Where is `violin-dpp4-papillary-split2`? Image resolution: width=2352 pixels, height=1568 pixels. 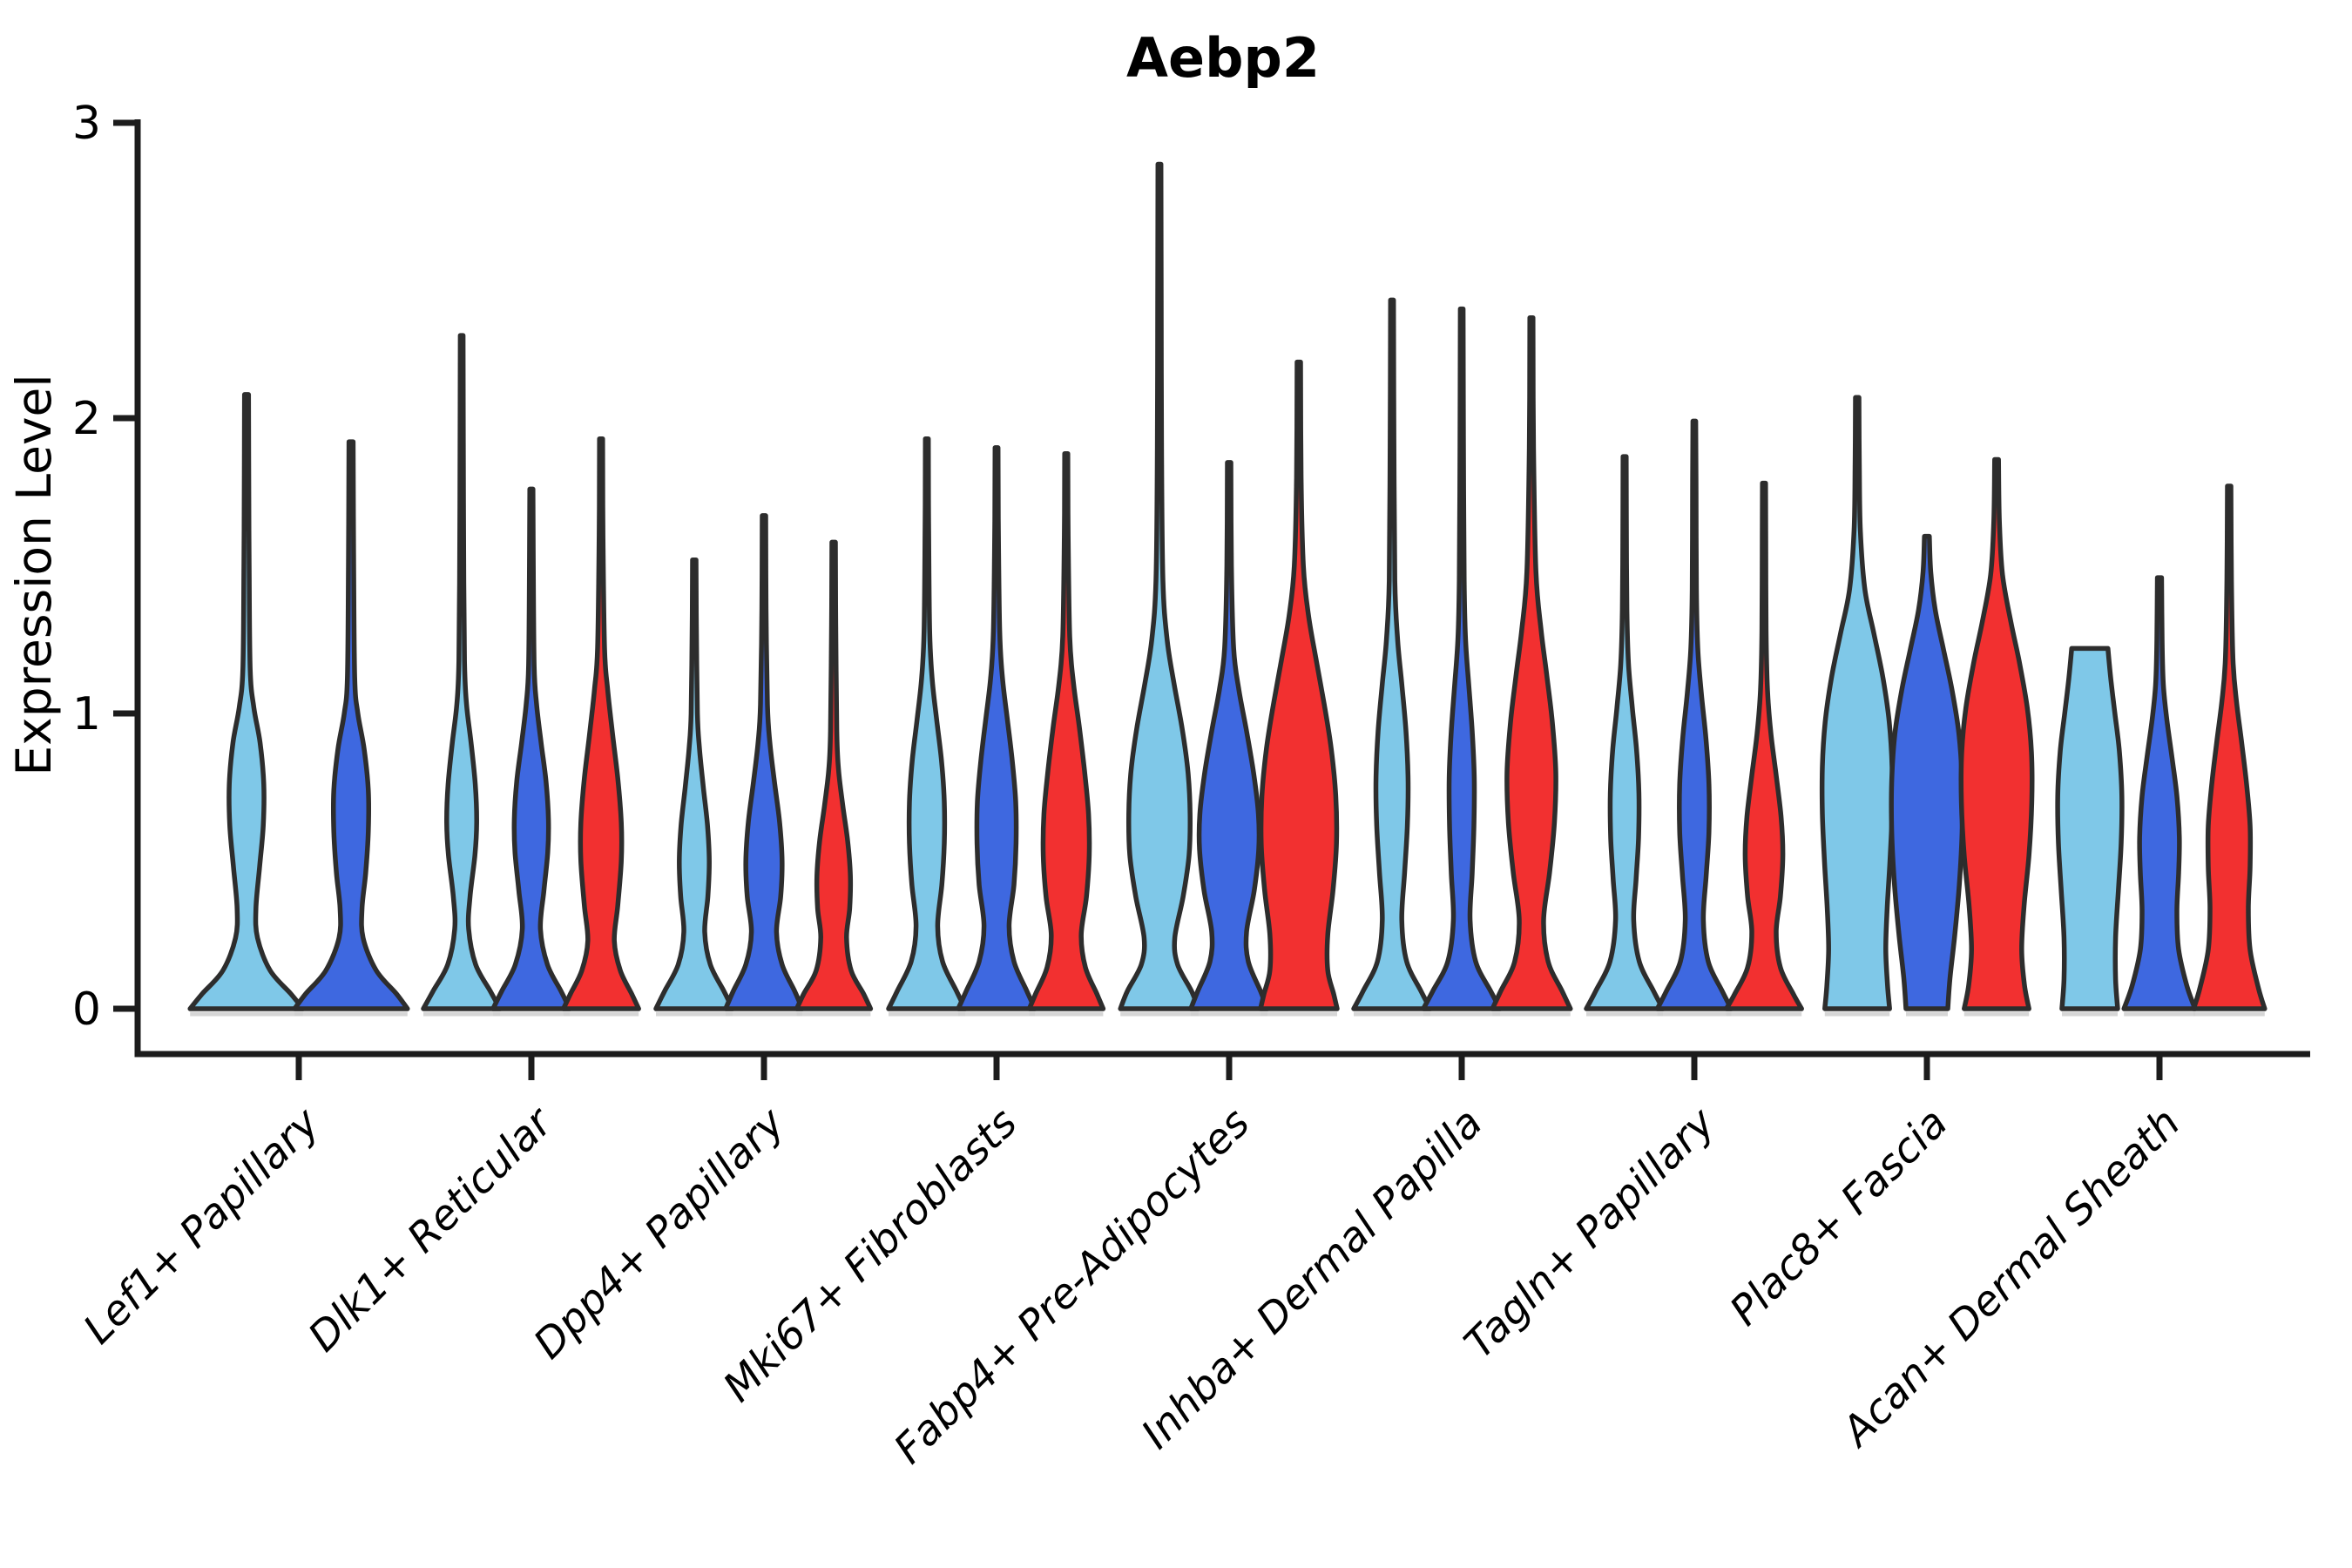
violin-dpp4-papillary-split2 is located at coordinates (764, 762).